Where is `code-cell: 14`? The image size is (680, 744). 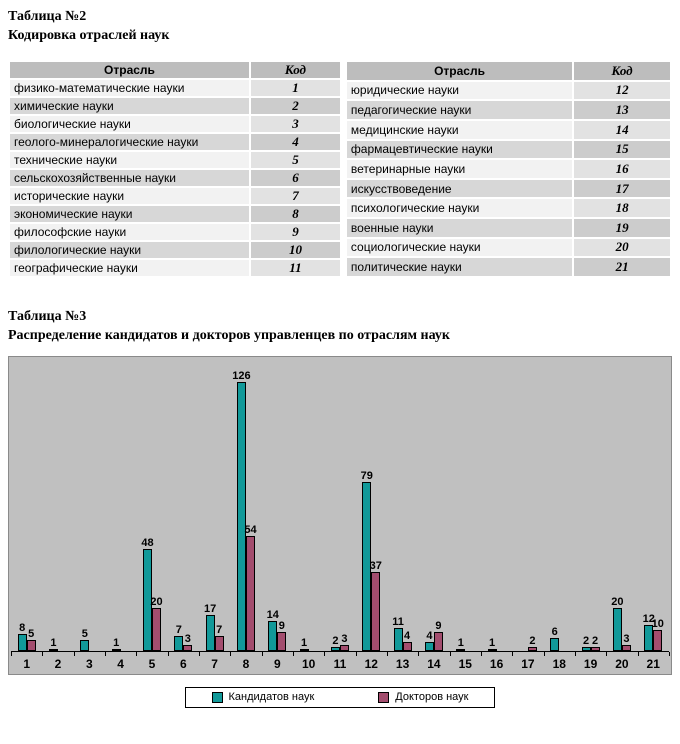
code-cell: 14 is located at coordinates (622, 129).